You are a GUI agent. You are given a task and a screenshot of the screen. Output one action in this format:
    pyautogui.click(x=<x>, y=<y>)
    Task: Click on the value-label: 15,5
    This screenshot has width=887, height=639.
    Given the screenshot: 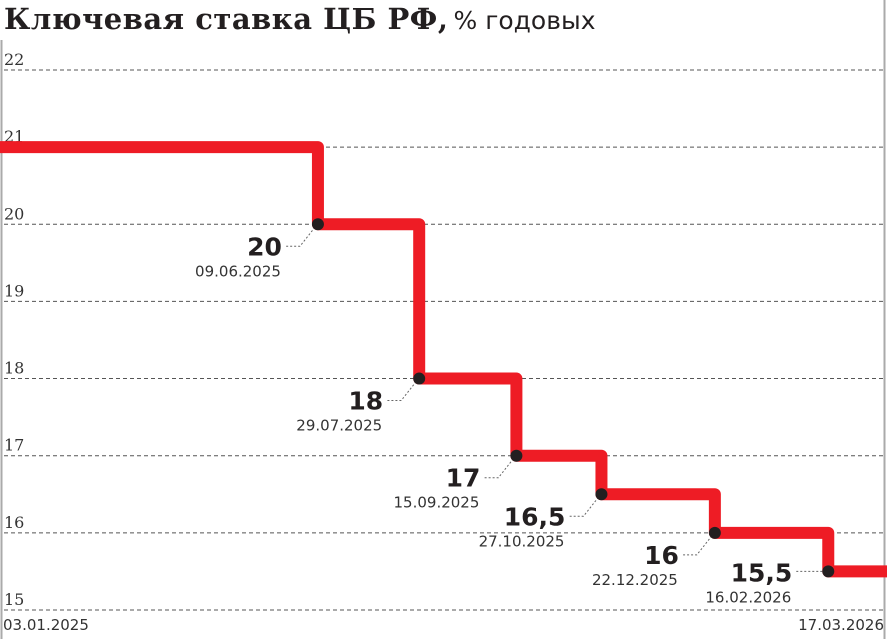 What is the action you would take?
    pyautogui.click(x=762, y=572)
    